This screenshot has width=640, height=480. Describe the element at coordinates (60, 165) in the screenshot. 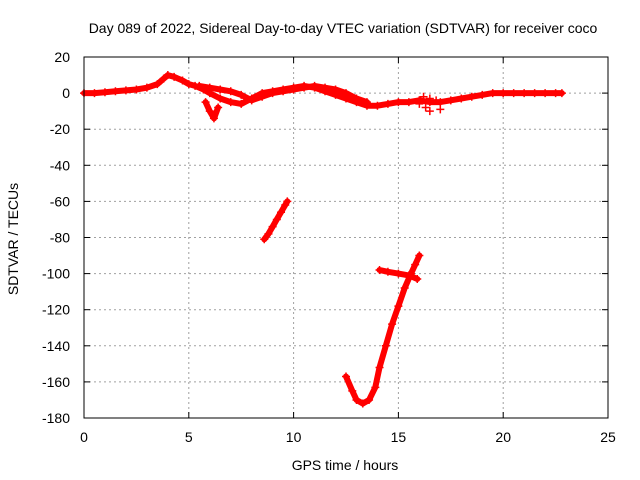

I see `y-tick-label: -40` at that location.